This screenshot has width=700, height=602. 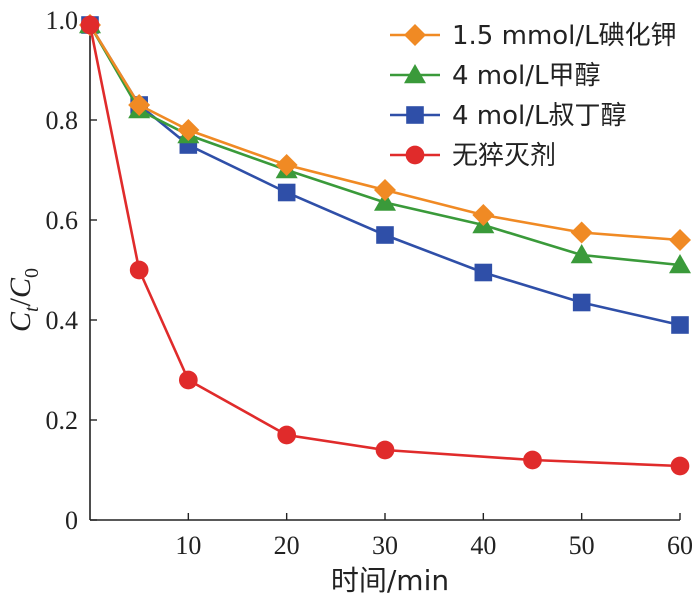 What do you see at coordinates (582, 545) in the screenshot?
I see `x-tick-label: 50` at bounding box center [582, 545].